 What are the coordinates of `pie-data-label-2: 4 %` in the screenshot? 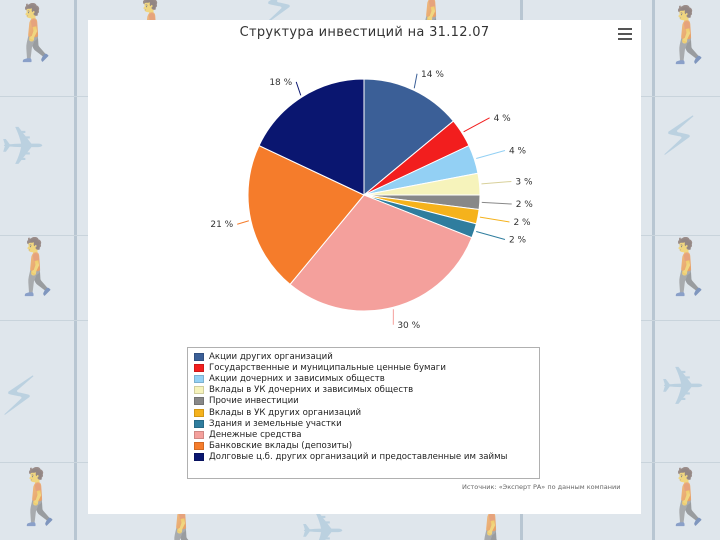 It's located at (518, 152).